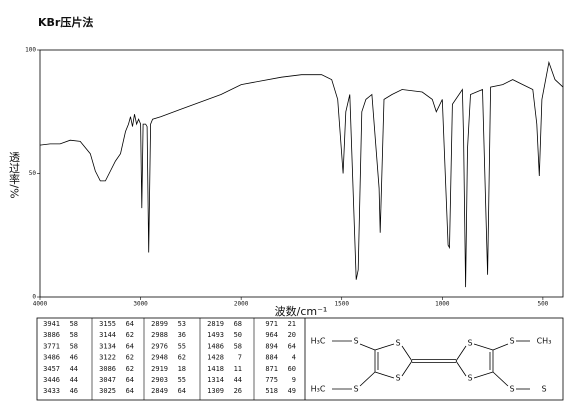 The width and height of the screenshot is (570, 411). What do you see at coordinates (107, 358) in the screenshot?
I see `wavenumber-cell: 3122` at bounding box center [107, 358].